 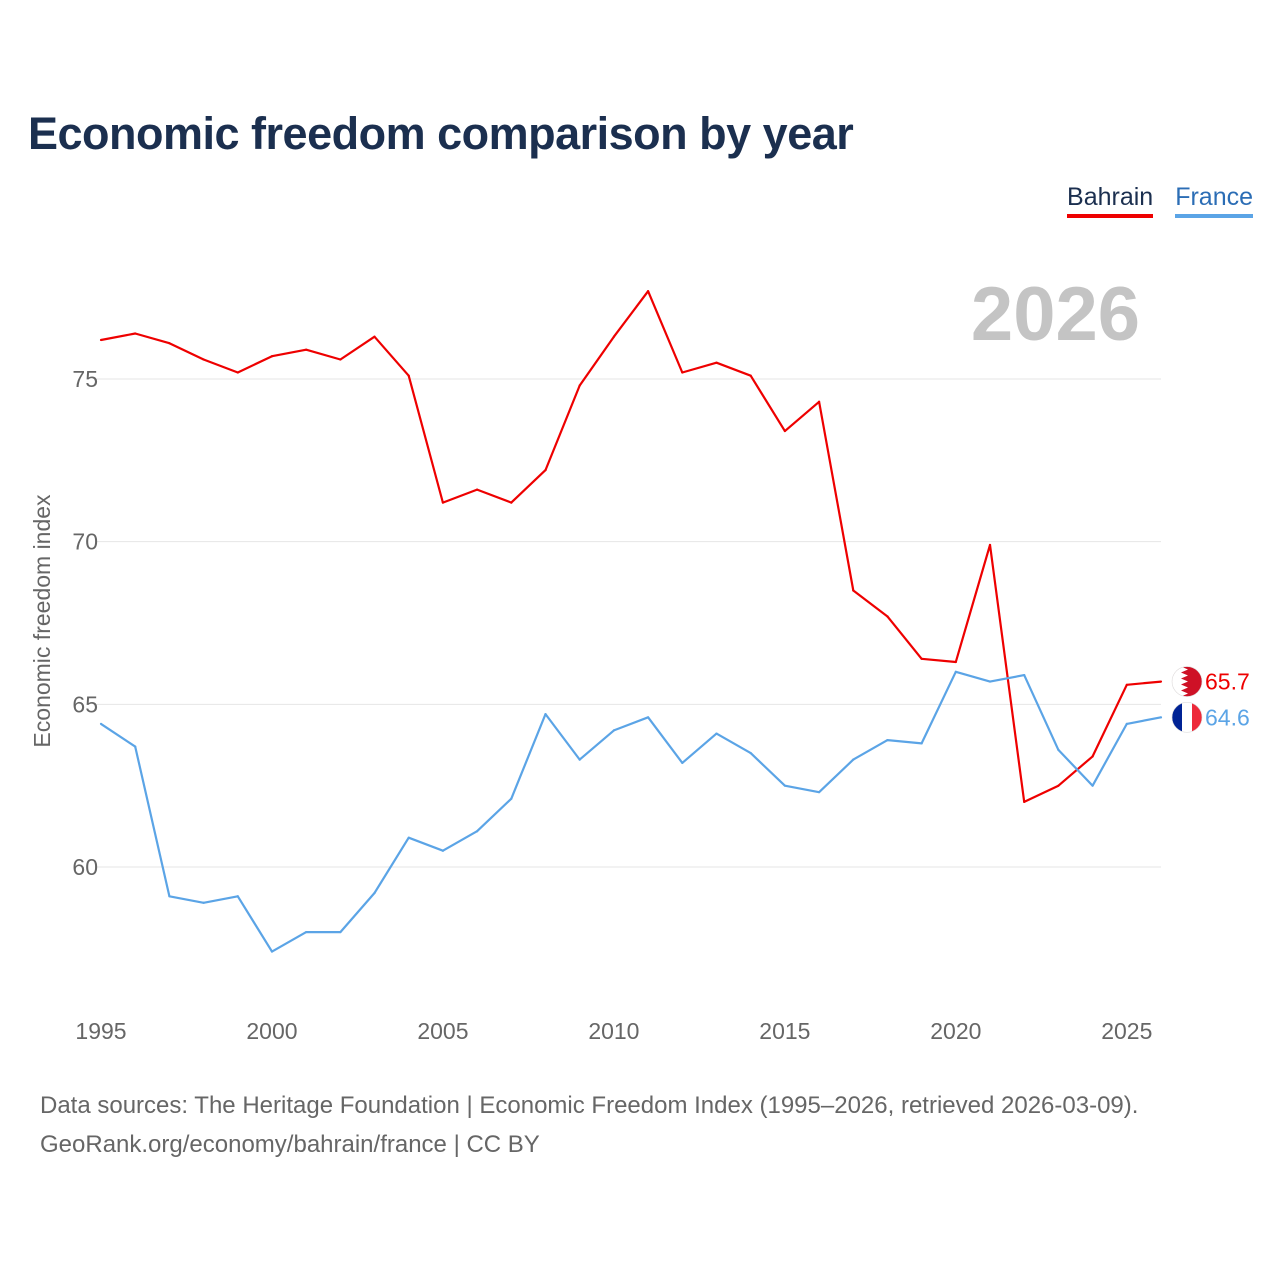 I want to click on x-tick-label: 2005, so click(x=442, y=1031).